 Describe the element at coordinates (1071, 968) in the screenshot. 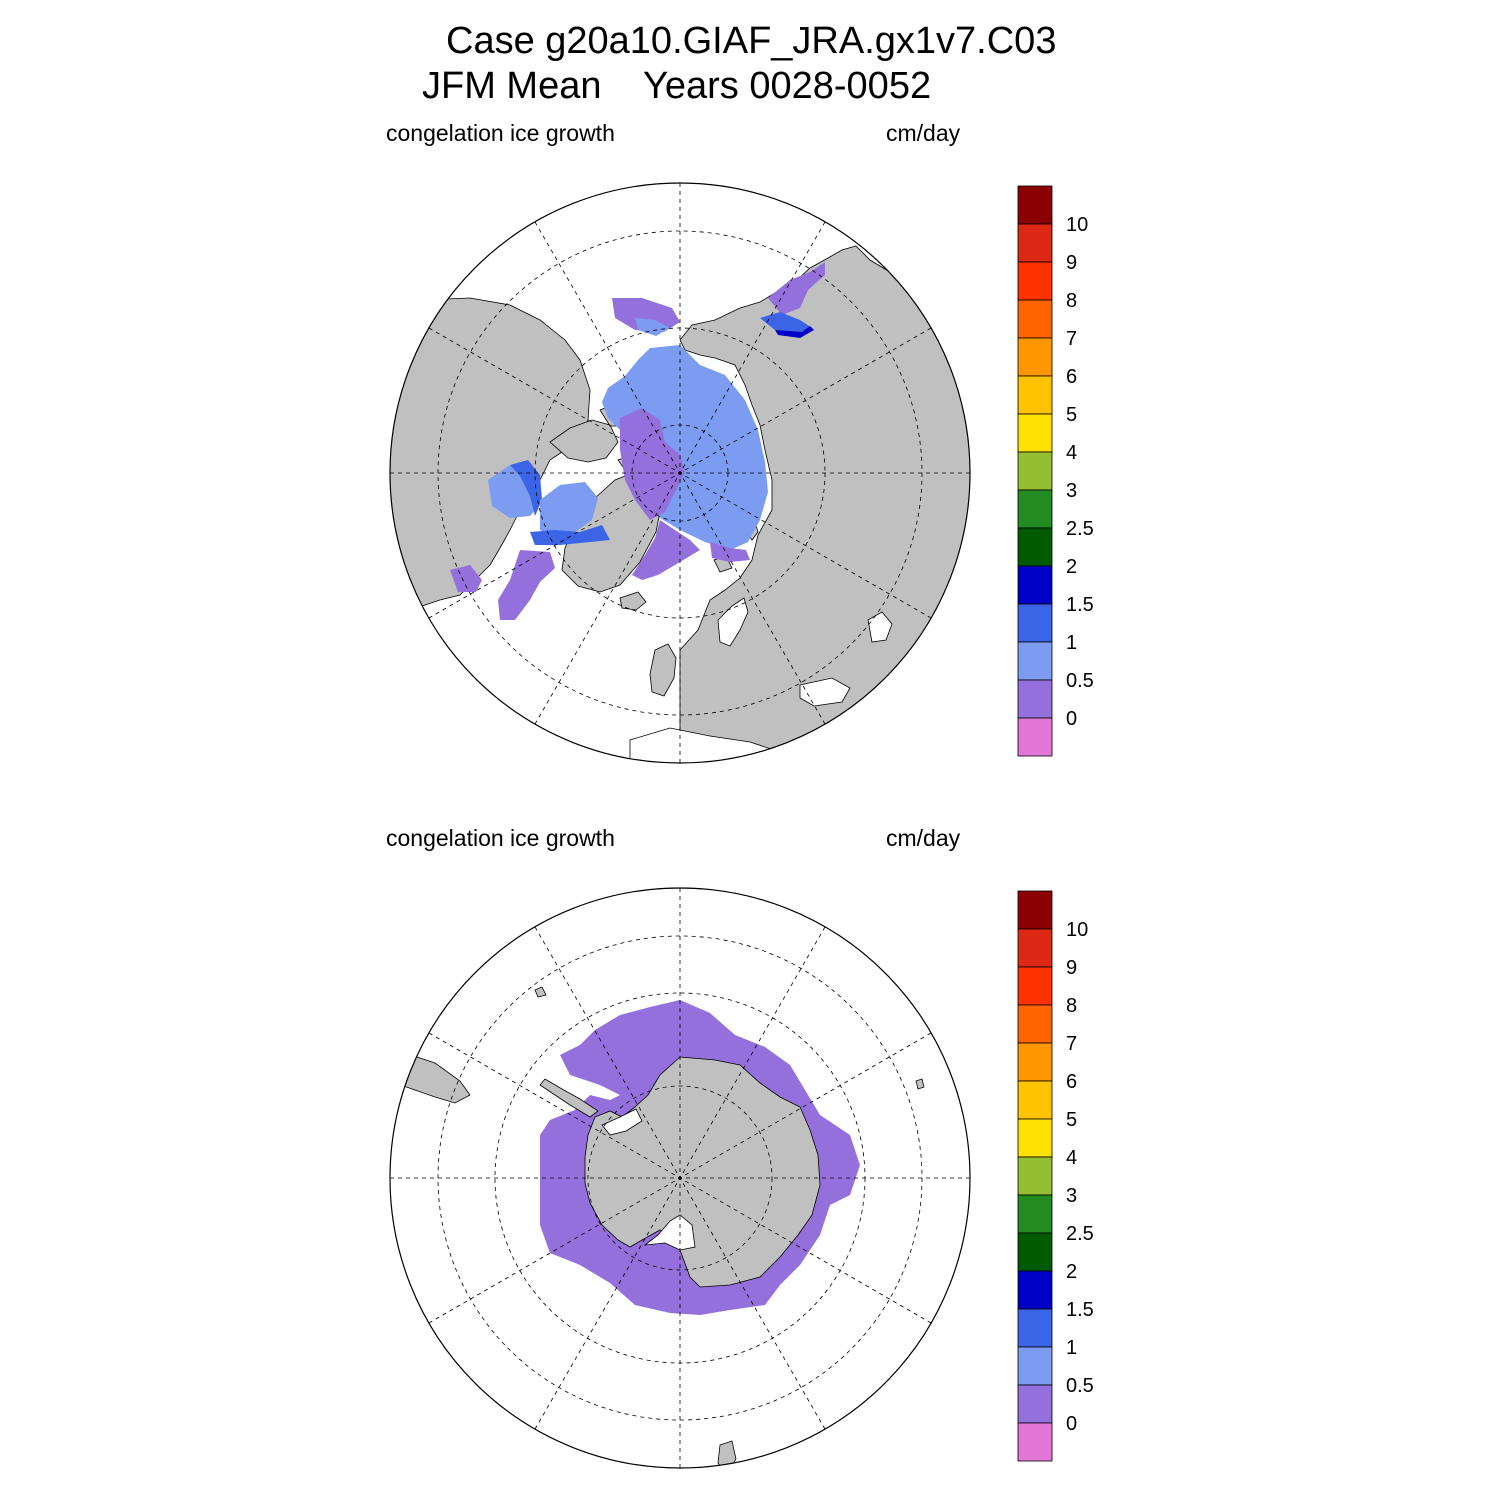

I see `sh-colorbar-tick-label: 9` at that location.